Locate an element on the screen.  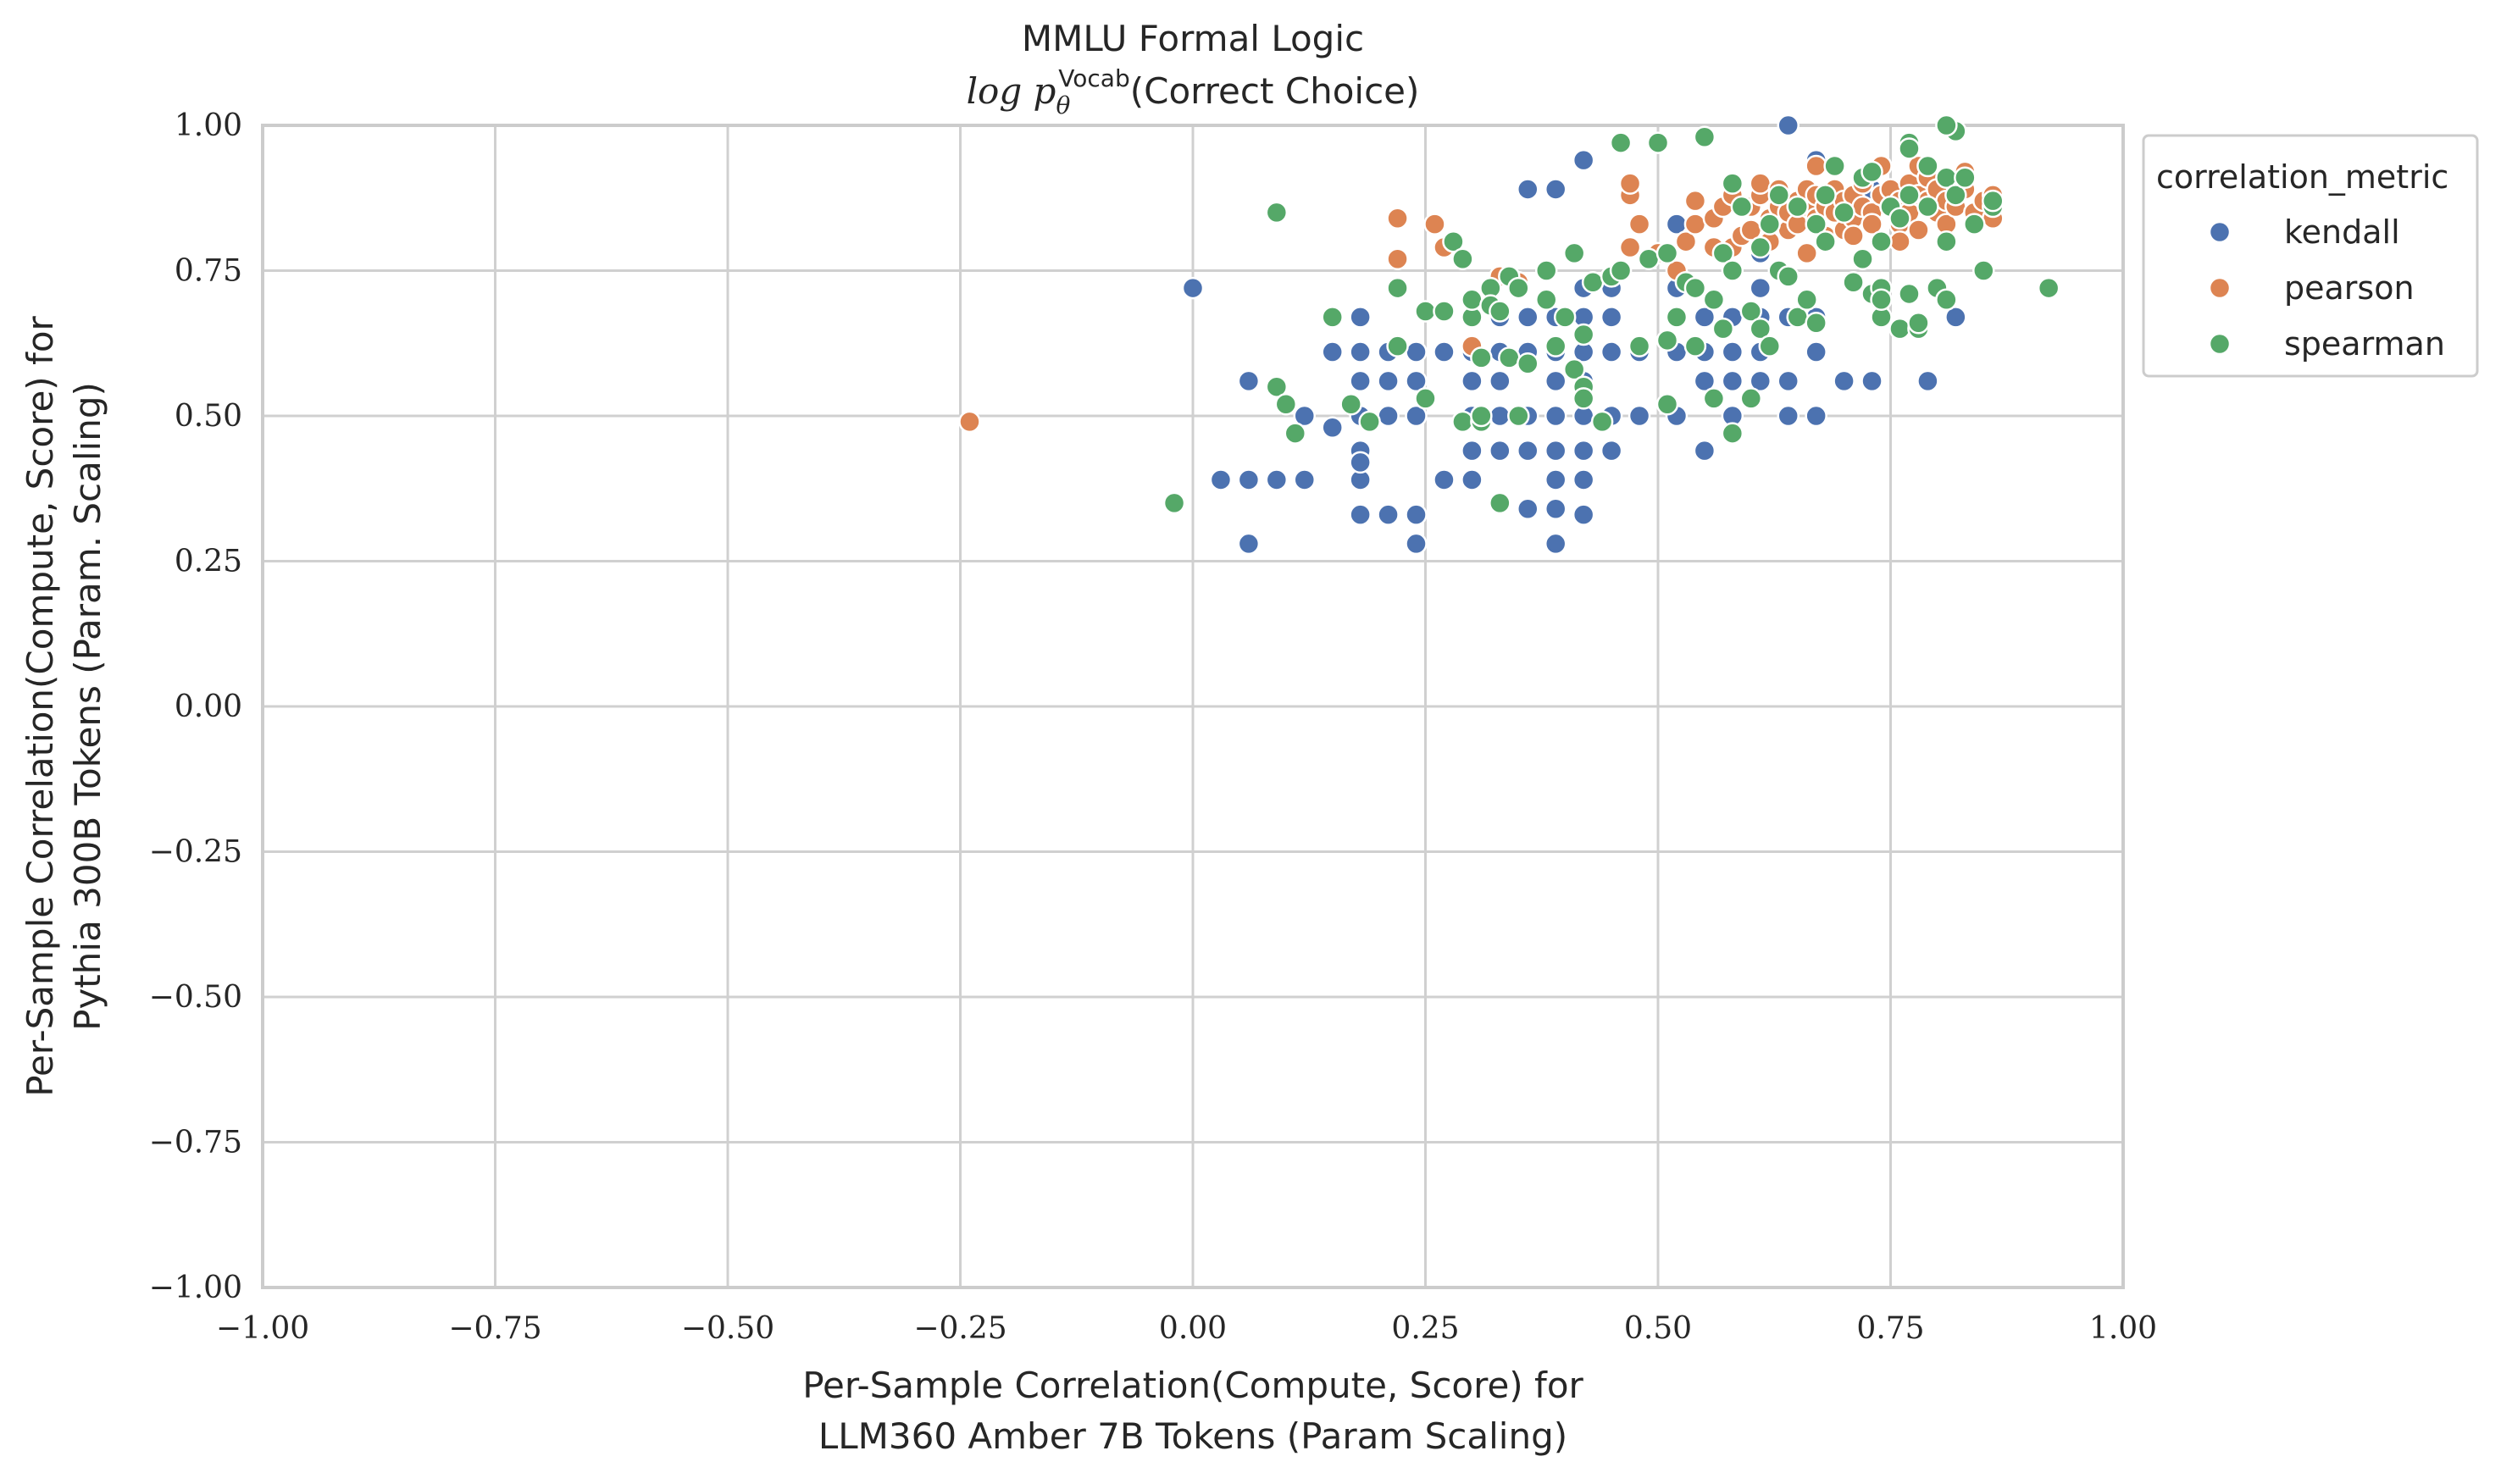
legend-label-pearson: pearson is located at coordinates (2349, 288).